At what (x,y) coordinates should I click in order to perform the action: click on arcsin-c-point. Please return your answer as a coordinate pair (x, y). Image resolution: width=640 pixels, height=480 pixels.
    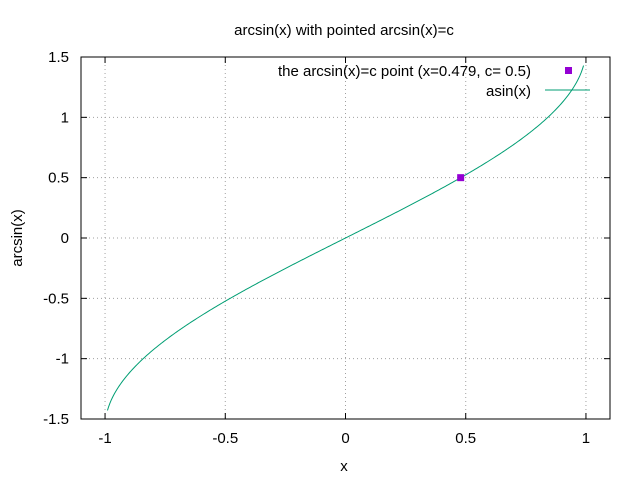
    Looking at the image, I should click on (461, 178).